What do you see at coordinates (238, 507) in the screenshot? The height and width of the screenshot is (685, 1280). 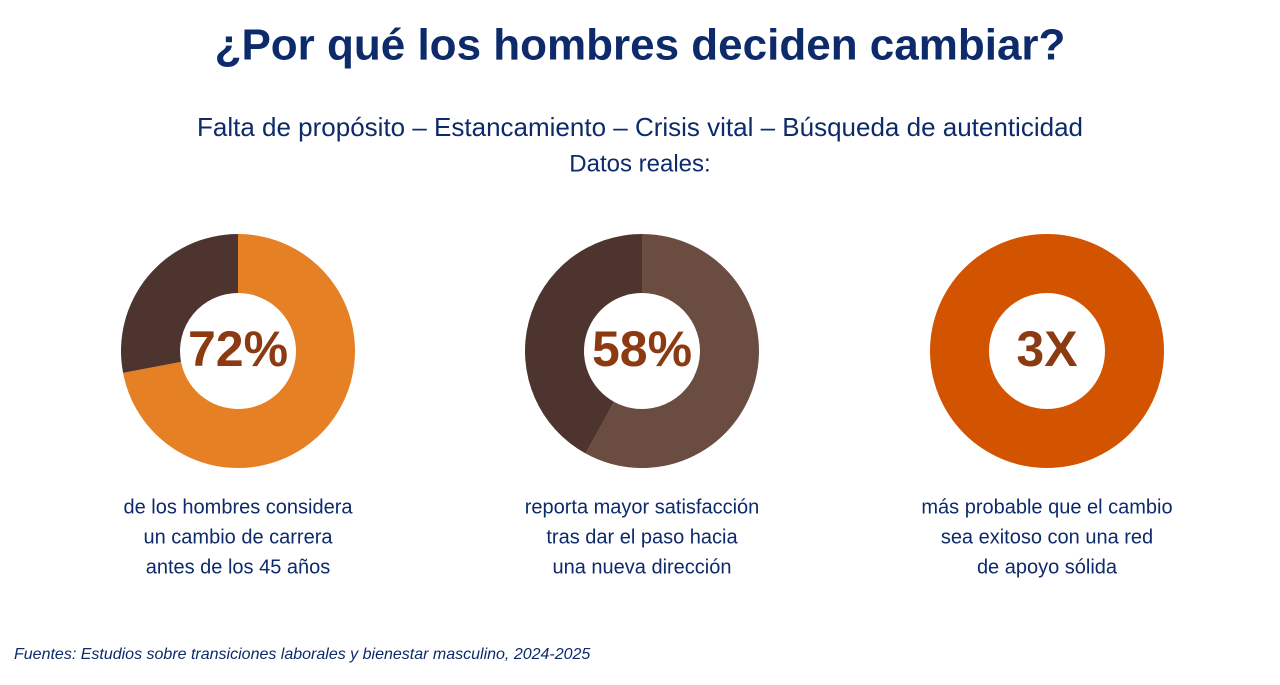 I see `caption-line: de los hombres considera` at bounding box center [238, 507].